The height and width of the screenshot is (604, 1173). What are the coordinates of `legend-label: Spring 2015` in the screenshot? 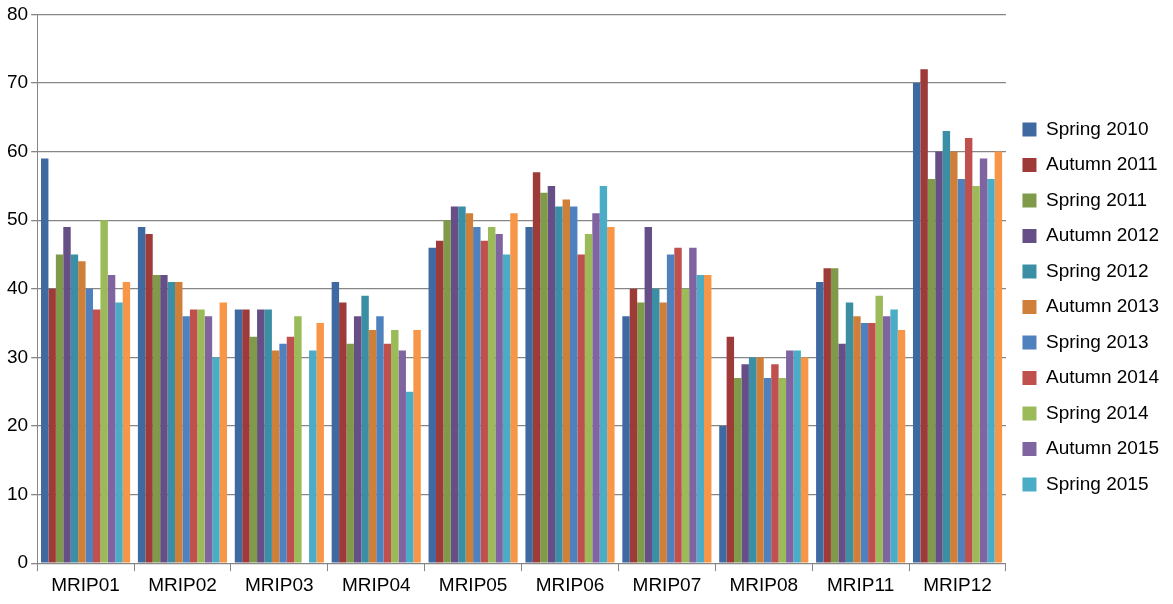 It's located at (1097, 483).